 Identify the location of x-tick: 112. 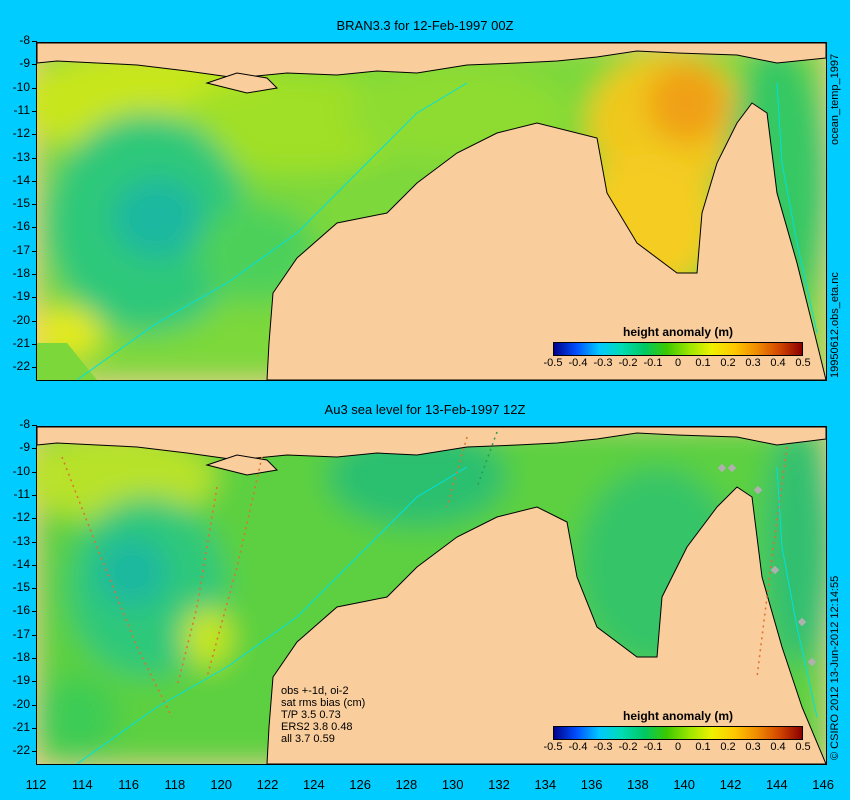
(36, 784).